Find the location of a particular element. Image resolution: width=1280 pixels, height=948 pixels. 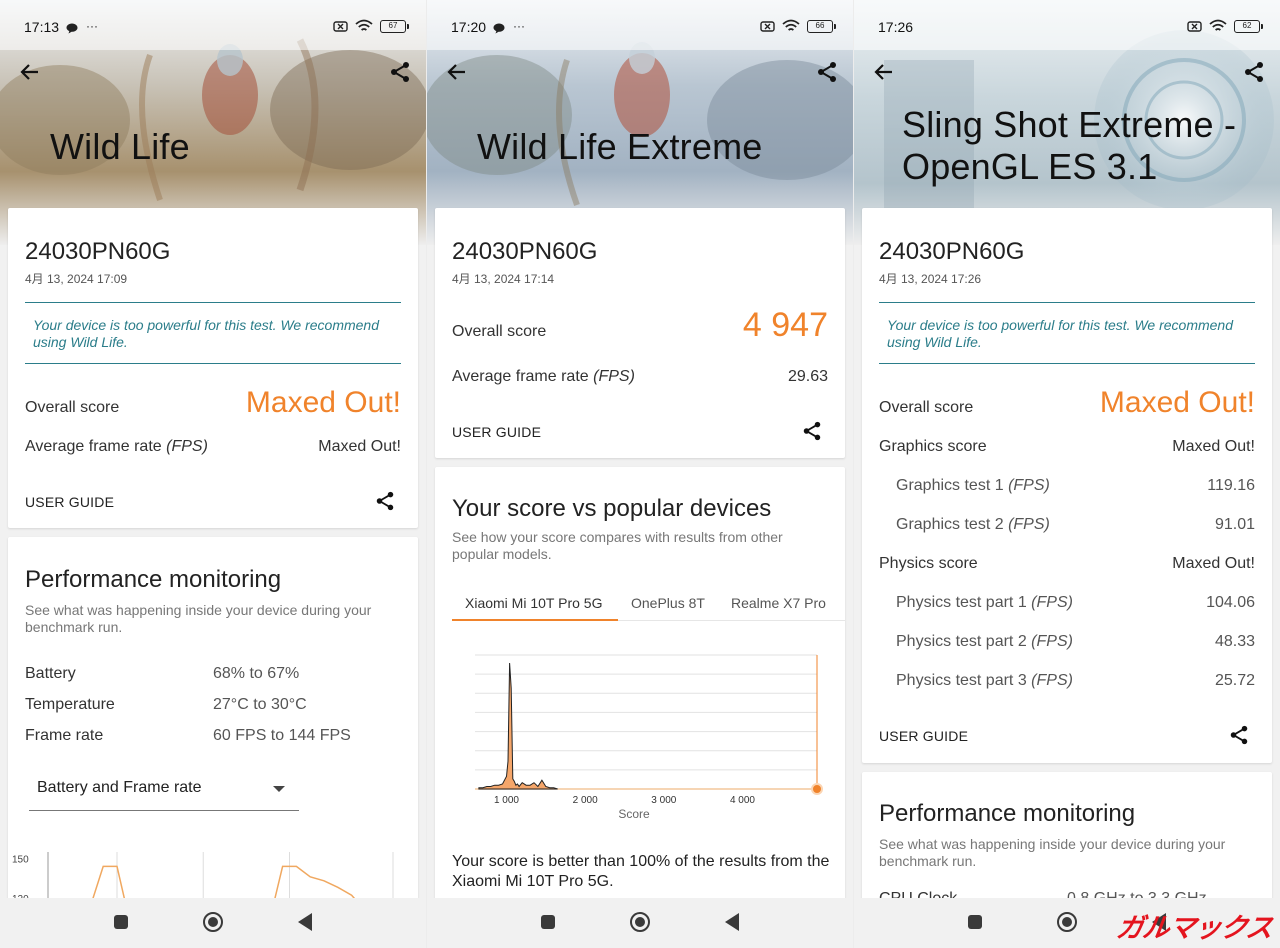

physics-score-value: Maxed Out! is located at coordinates (1213, 563).